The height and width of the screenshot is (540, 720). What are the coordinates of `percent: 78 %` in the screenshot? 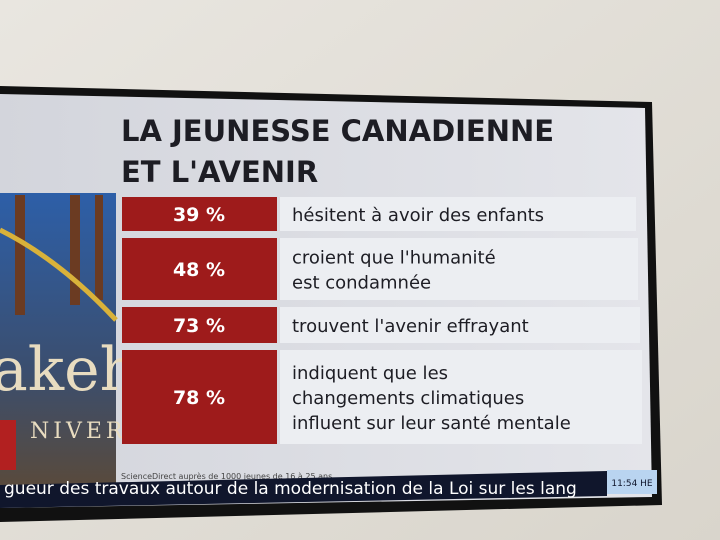 It's located at (199, 398).